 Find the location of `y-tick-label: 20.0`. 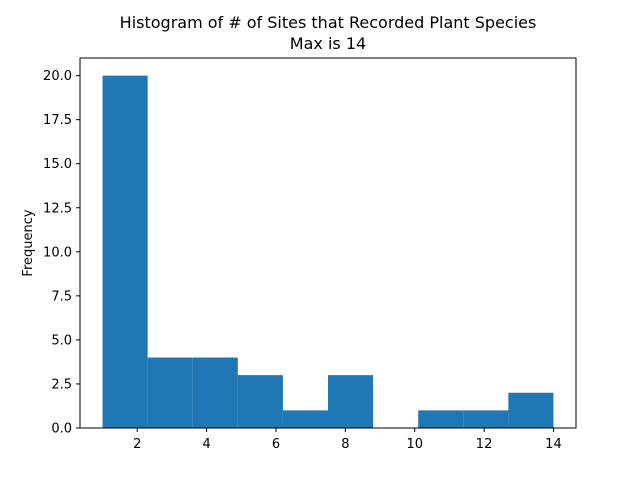

y-tick-label: 20.0 is located at coordinates (57, 76).